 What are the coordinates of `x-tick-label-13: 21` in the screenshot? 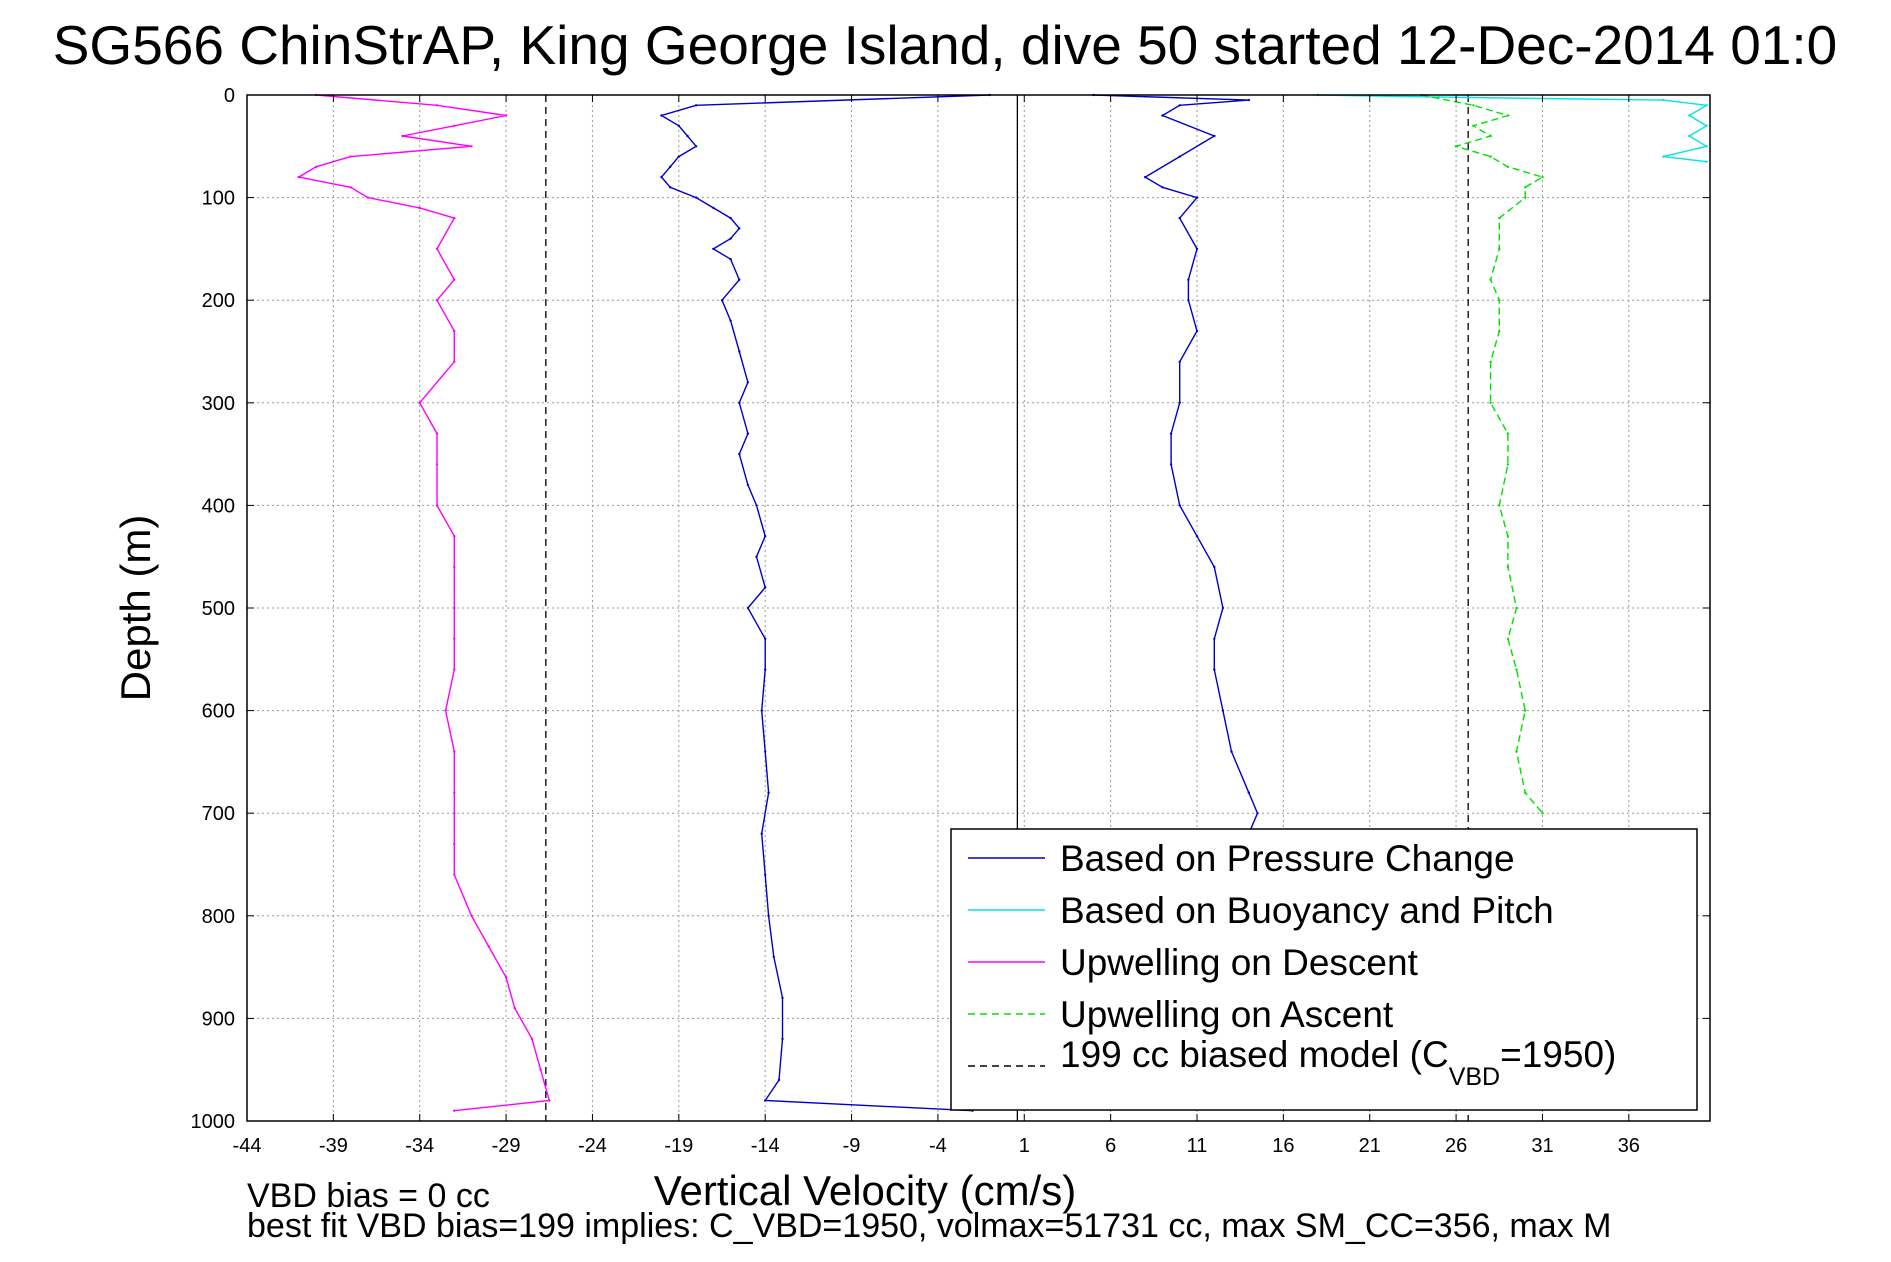 It's located at (1370, 1146).